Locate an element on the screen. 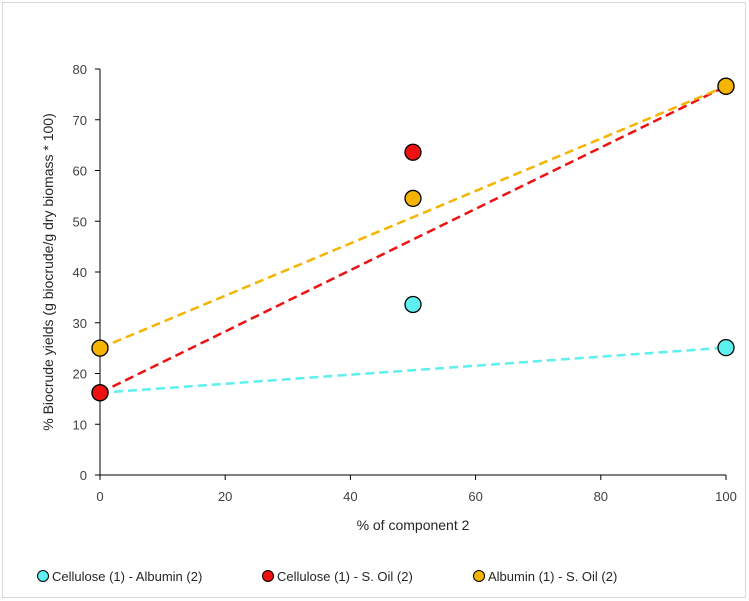 The height and width of the screenshot is (601, 749). x-tick-label: 20 is located at coordinates (225, 496).